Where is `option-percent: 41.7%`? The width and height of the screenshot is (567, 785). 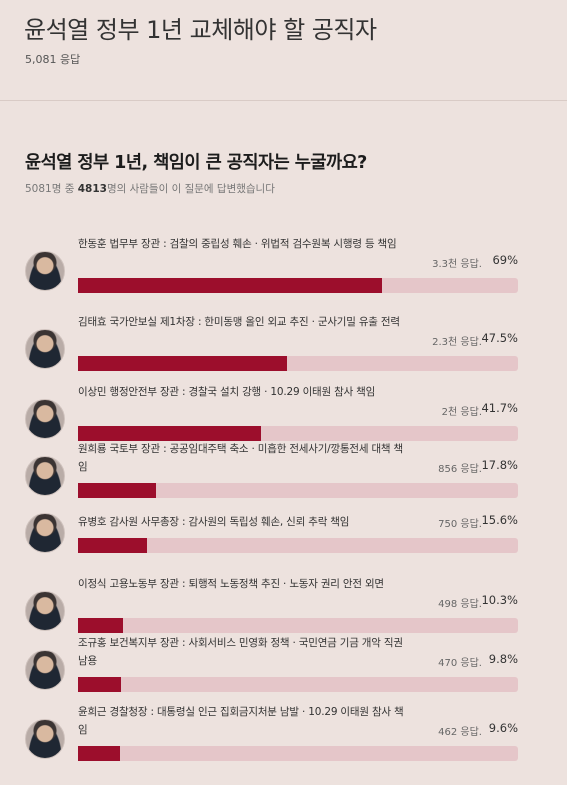
option-percent: 41.7% is located at coordinates (499, 408).